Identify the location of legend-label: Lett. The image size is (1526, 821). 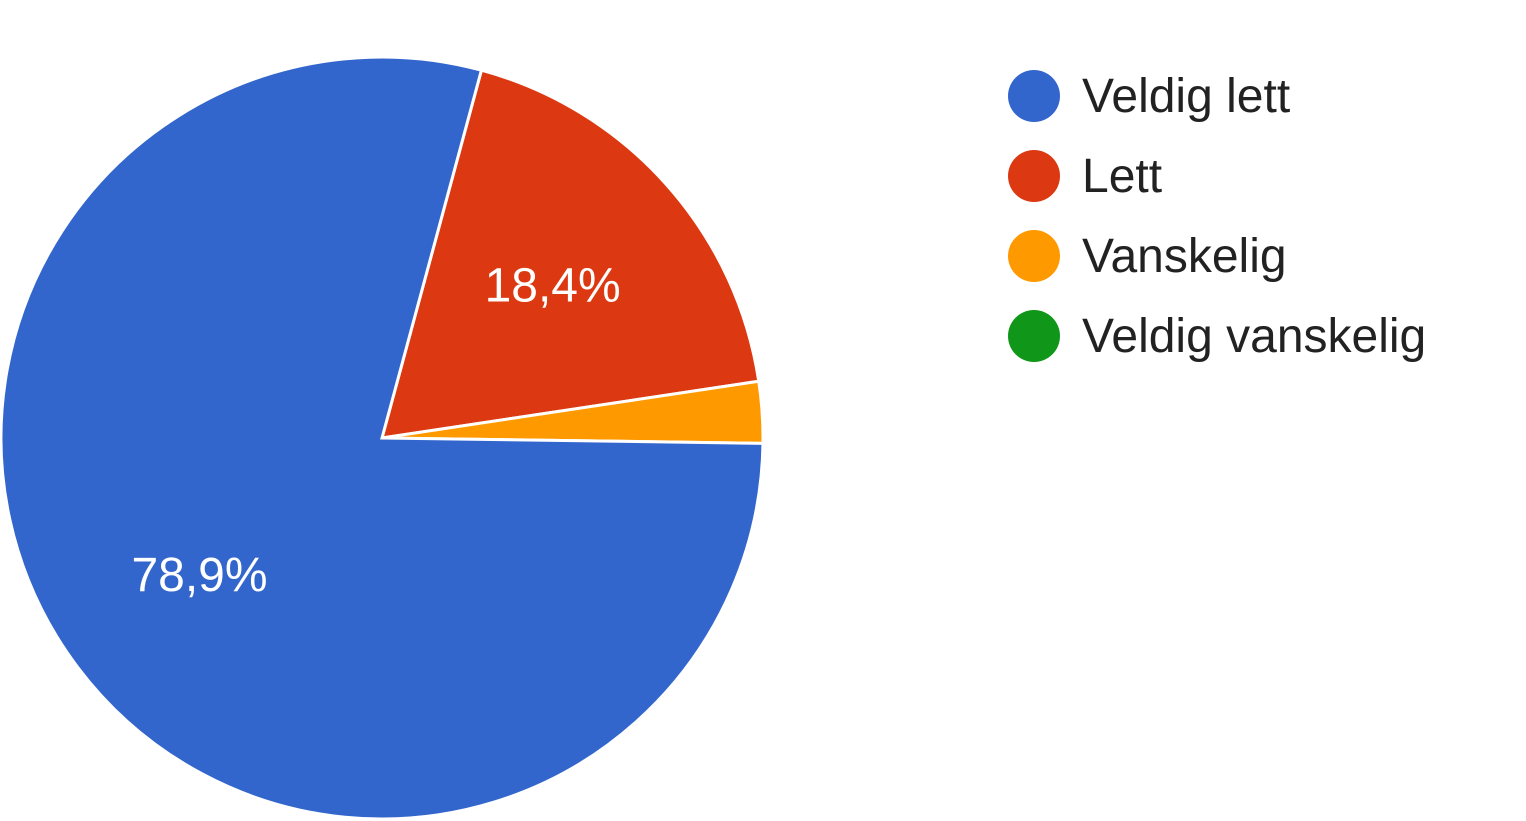
(1122, 176).